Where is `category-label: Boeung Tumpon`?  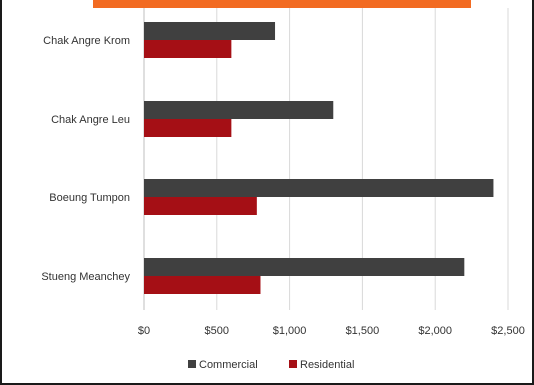 category-label: Boeung Tumpon is located at coordinates (89, 198).